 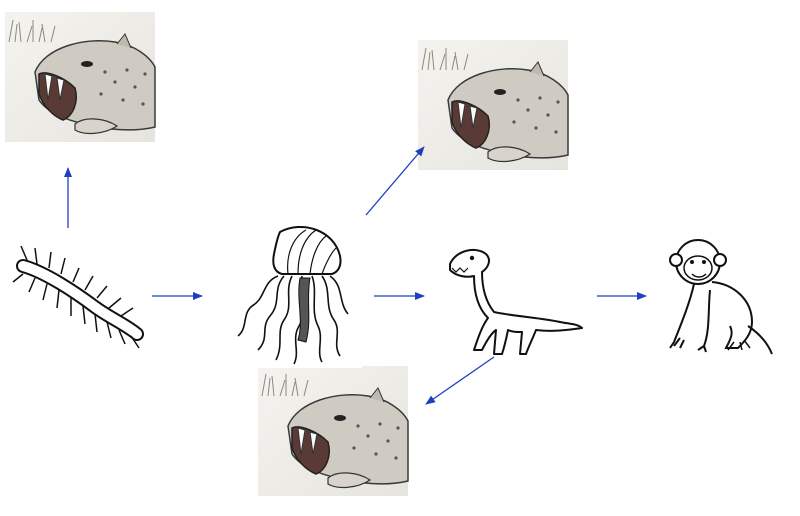 What do you see at coordinates (80, 77) in the screenshot?
I see `sabertooth-top-left` at bounding box center [80, 77].